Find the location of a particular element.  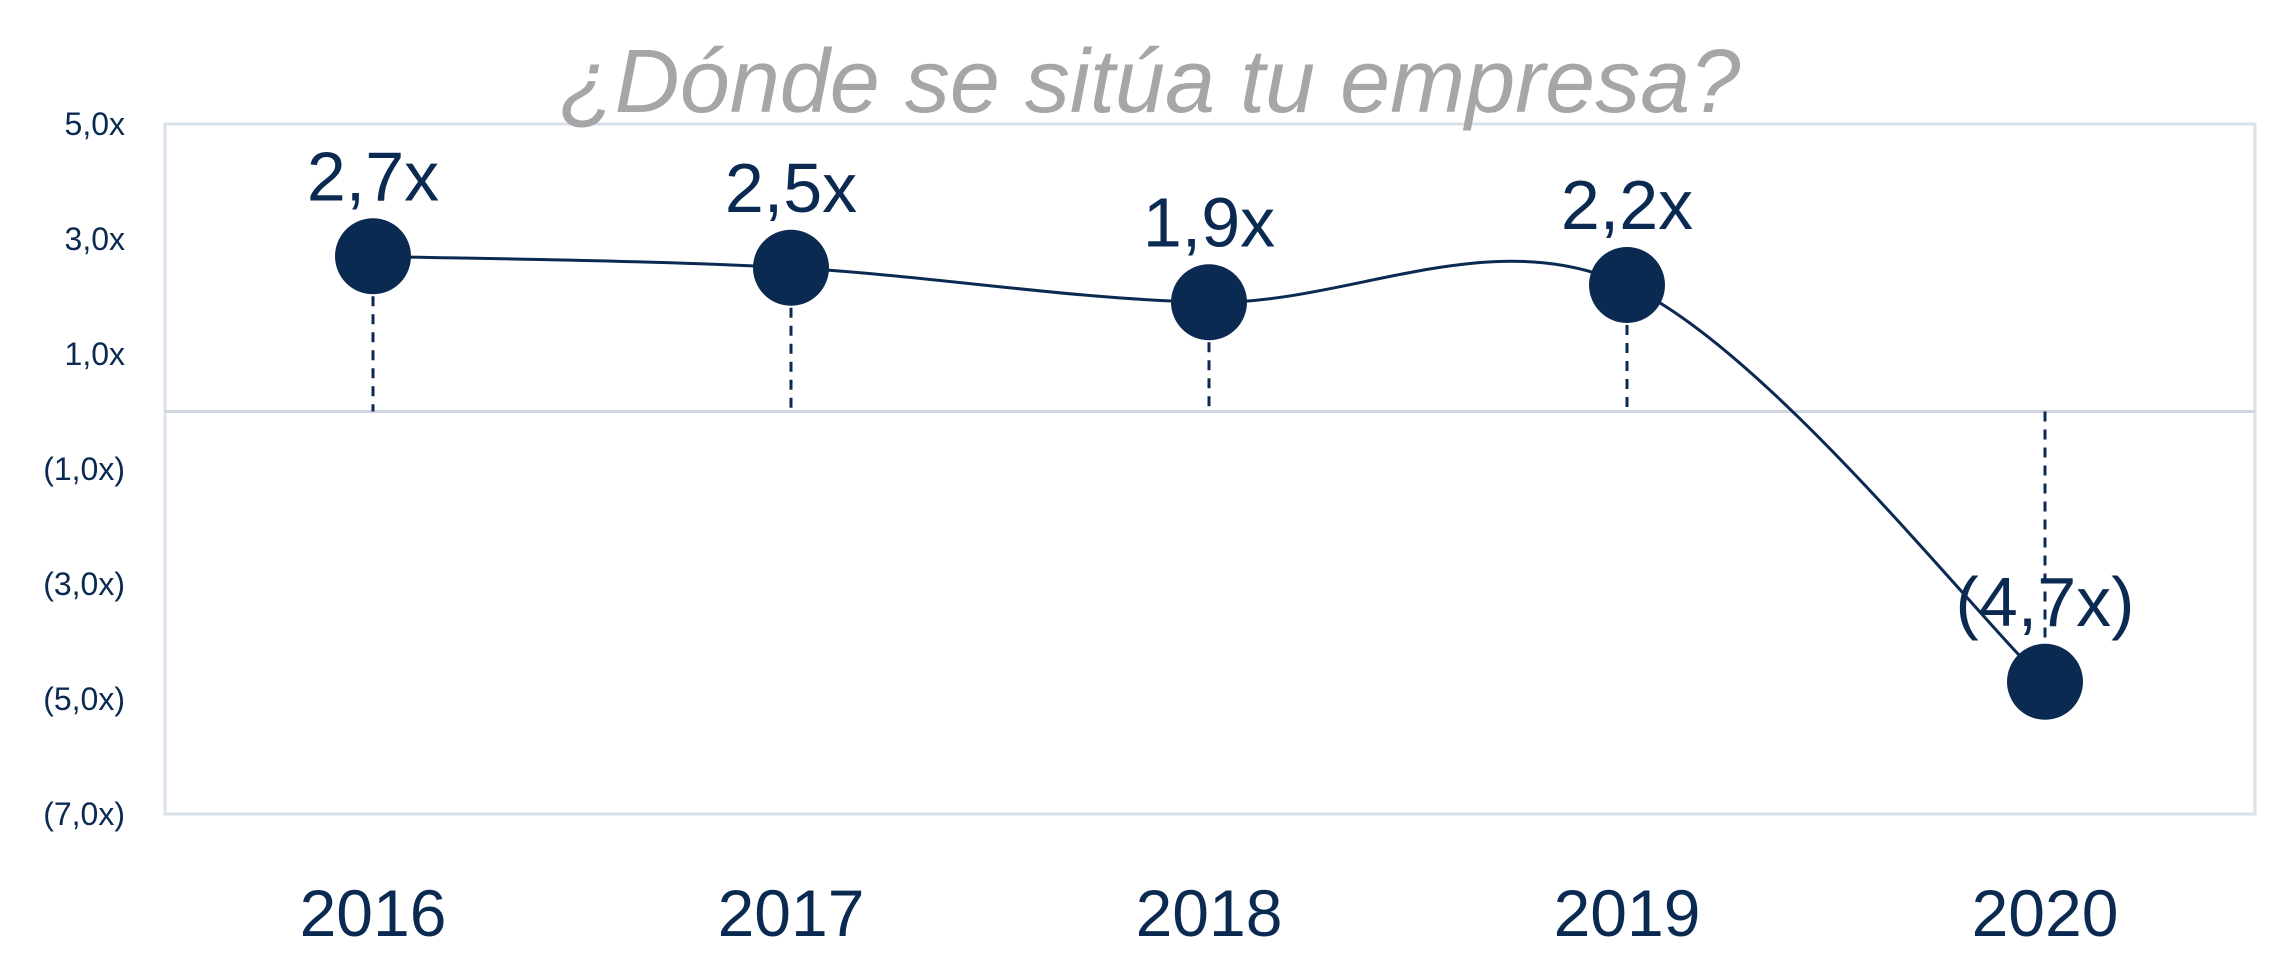

y-tick-label: 5,0x is located at coordinates (95, 124).